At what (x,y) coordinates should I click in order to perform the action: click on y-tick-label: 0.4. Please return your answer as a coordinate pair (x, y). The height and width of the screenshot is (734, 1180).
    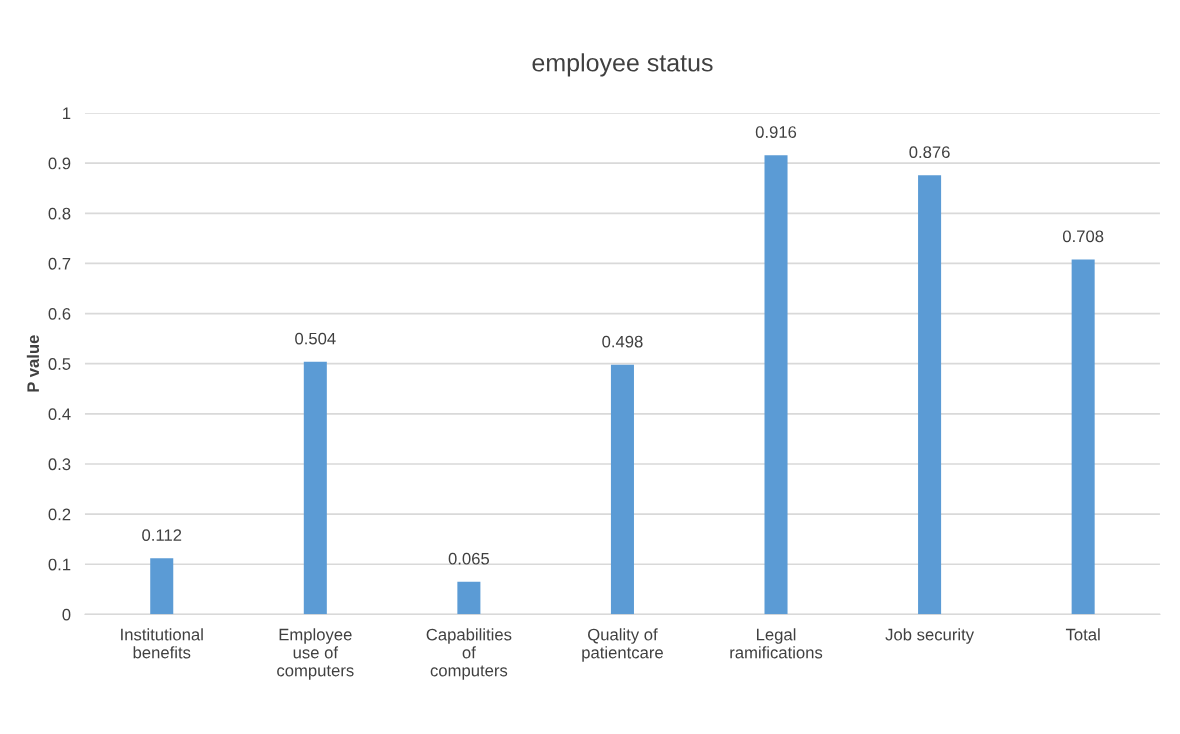
    Looking at the image, I should click on (59, 414).